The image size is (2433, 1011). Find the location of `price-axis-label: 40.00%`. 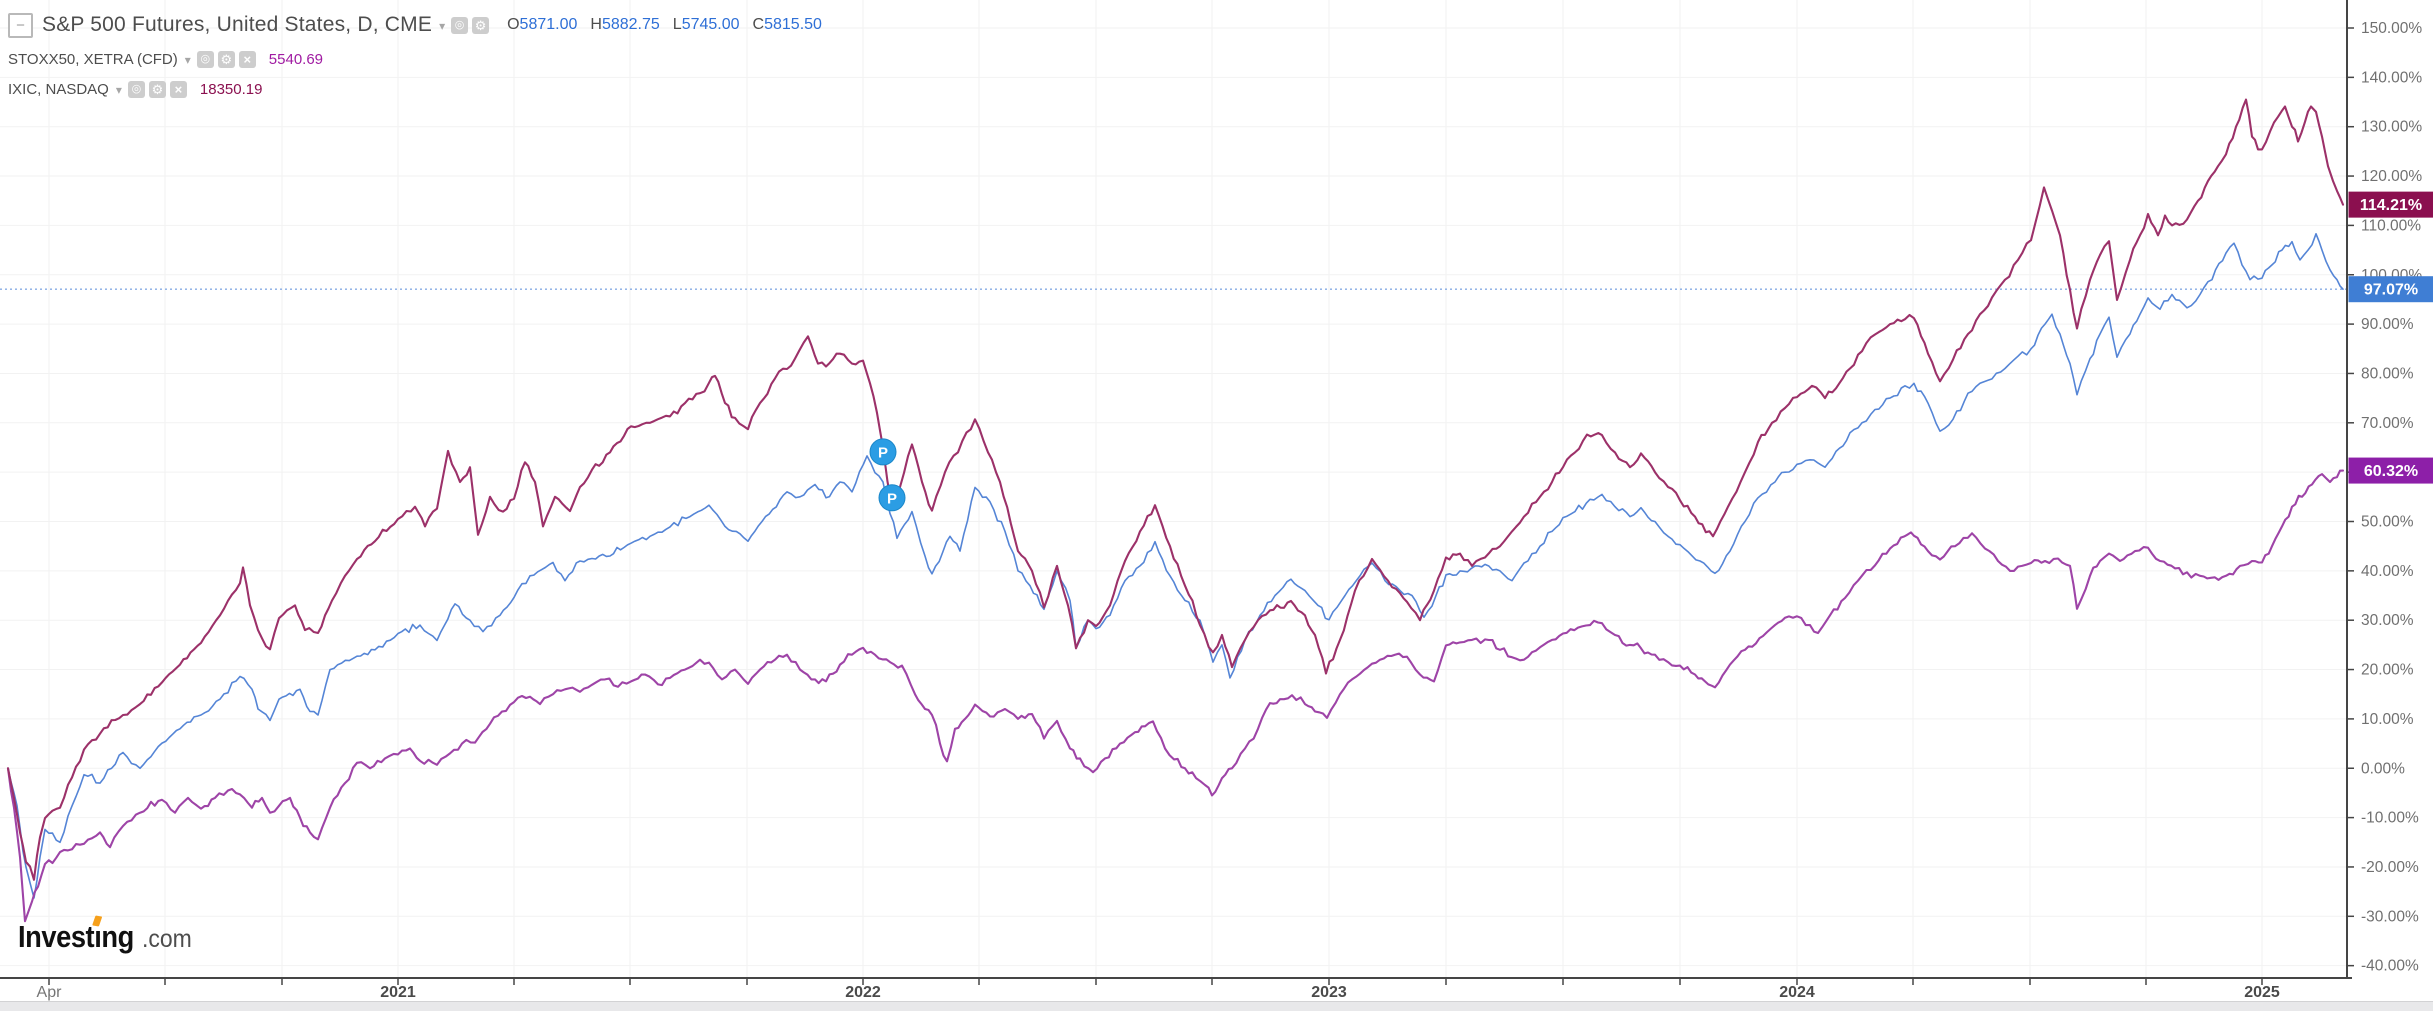

price-axis-label: 40.00% is located at coordinates (2387, 571).